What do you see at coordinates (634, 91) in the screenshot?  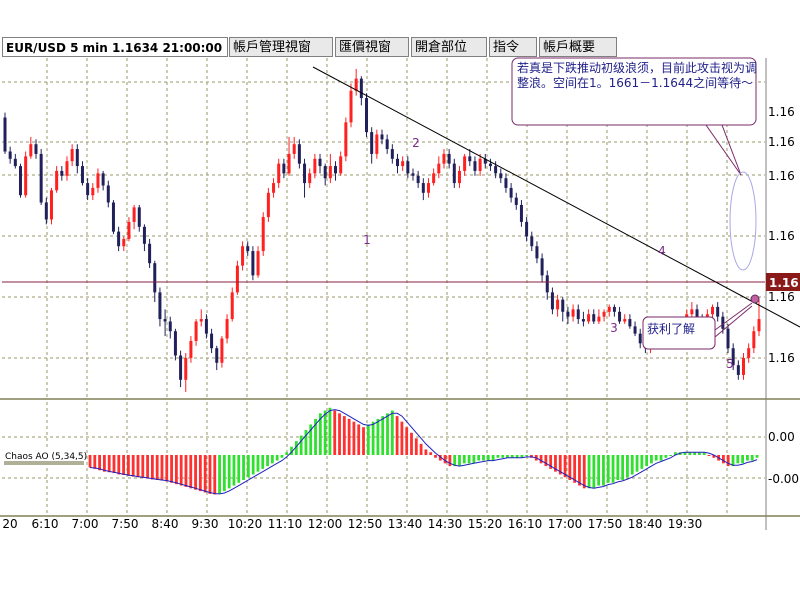 I see `note-bubble` at bounding box center [634, 91].